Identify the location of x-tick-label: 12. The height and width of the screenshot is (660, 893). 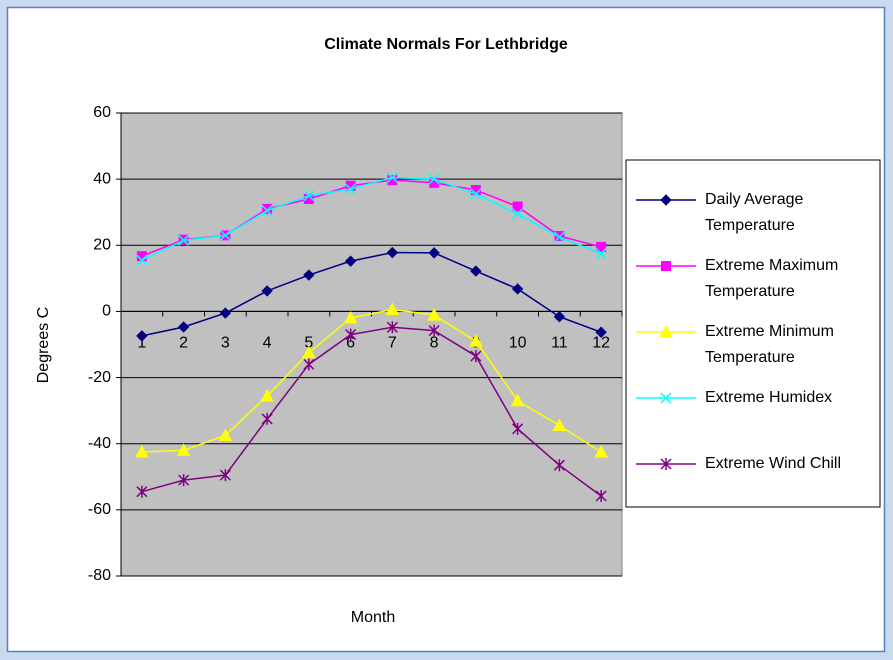
(601, 343).